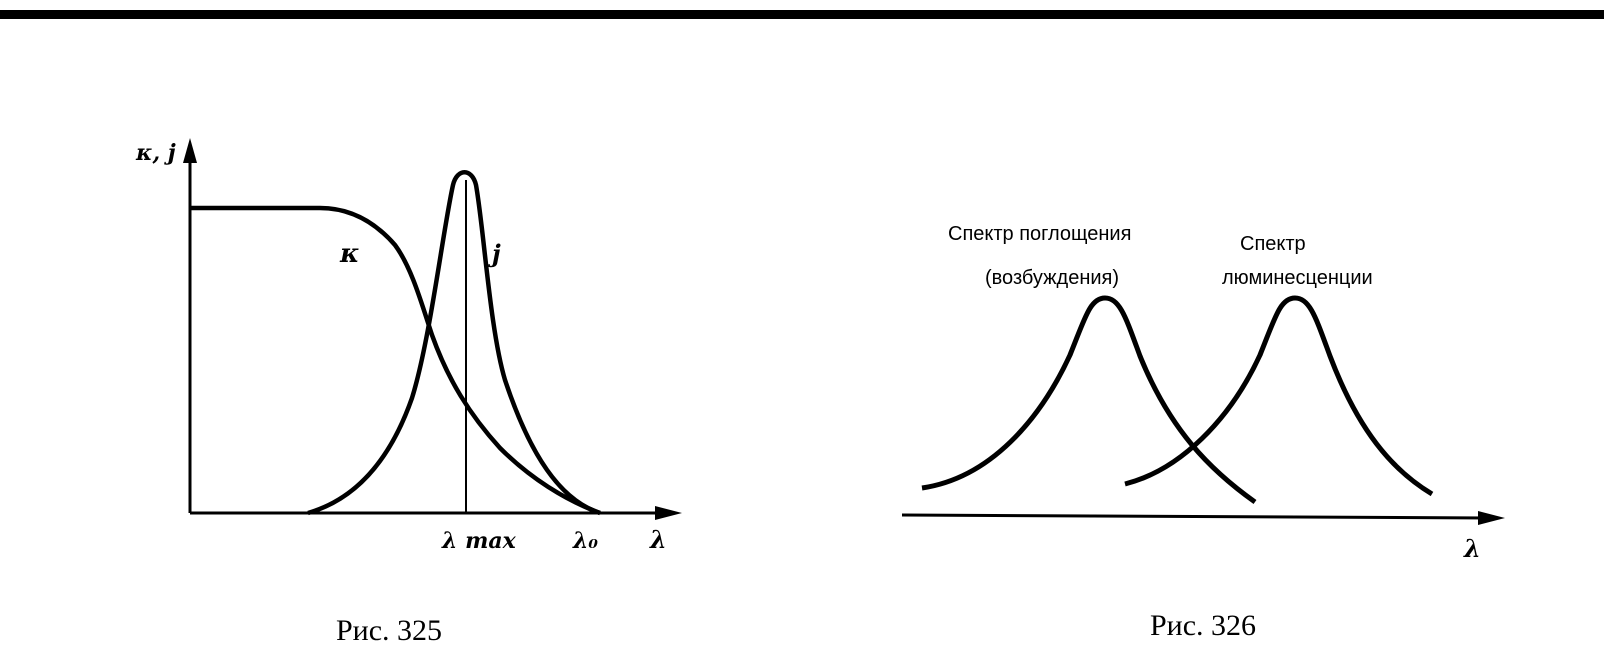 The height and width of the screenshot is (656, 1604). What do you see at coordinates (585, 541) in the screenshot?
I see `fig325-tick-lambda-0: λ₀` at bounding box center [585, 541].